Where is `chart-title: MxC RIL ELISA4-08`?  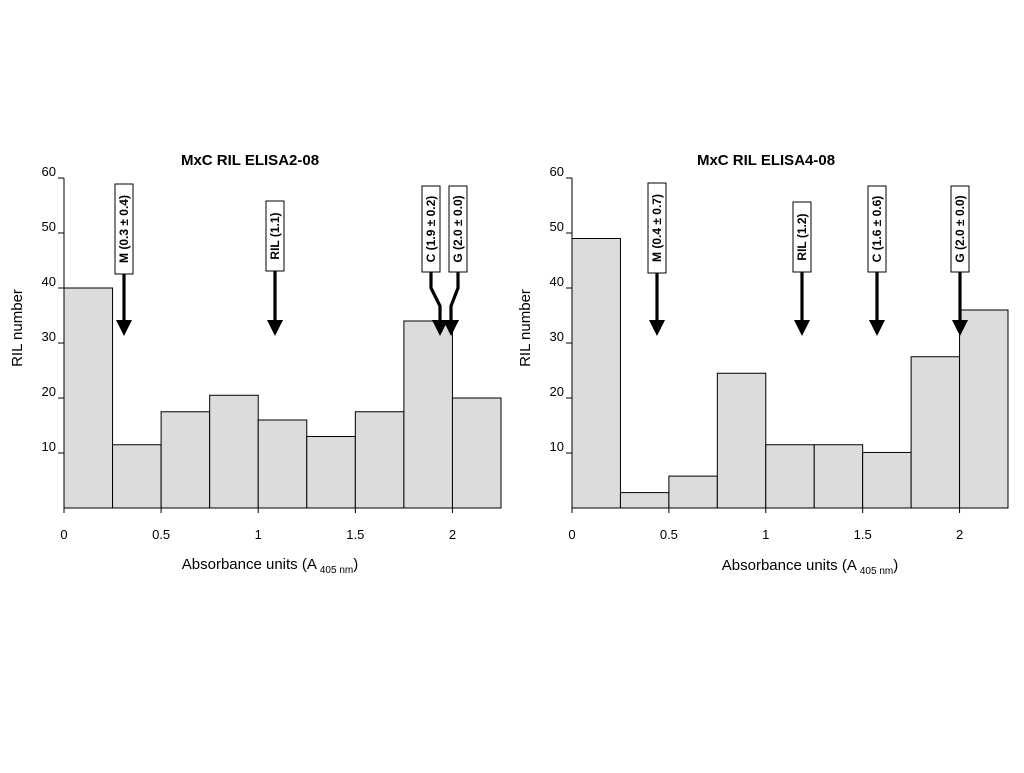 chart-title: MxC RIL ELISA4-08 is located at coordinates (766, 160).